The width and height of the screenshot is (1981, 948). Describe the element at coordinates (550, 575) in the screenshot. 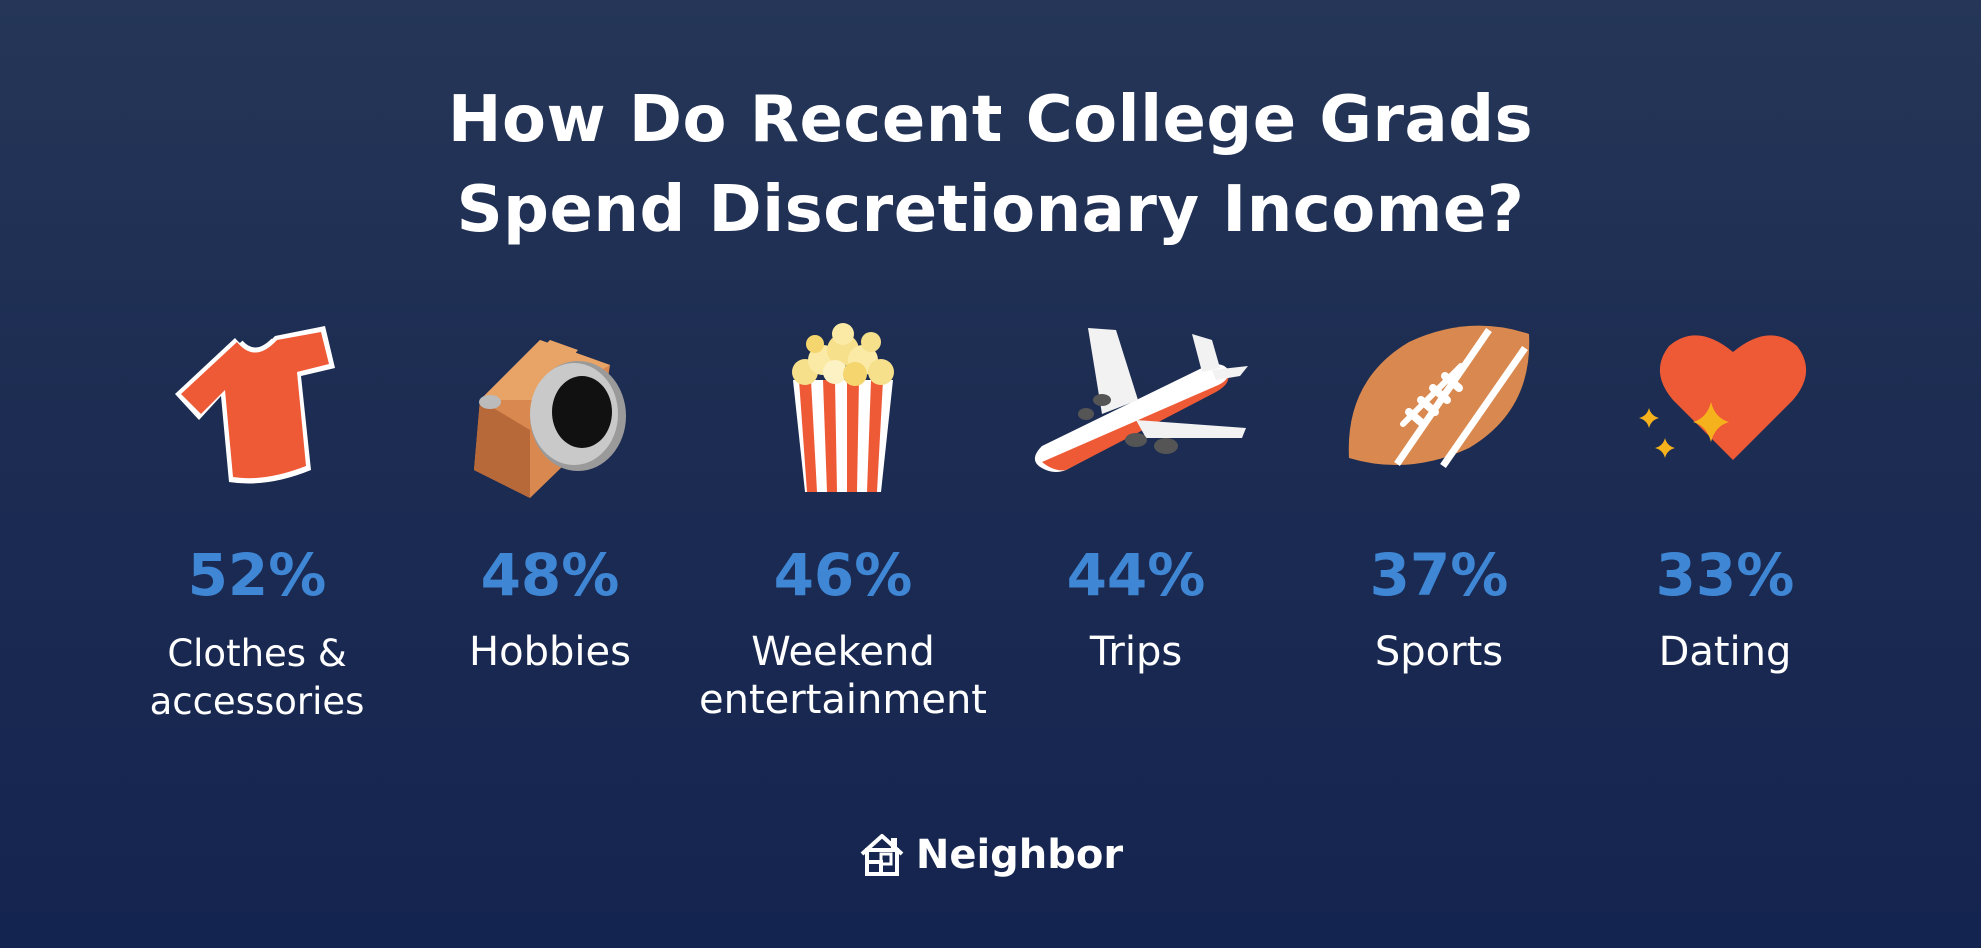

I see `stat-percent: 48%` at that location.